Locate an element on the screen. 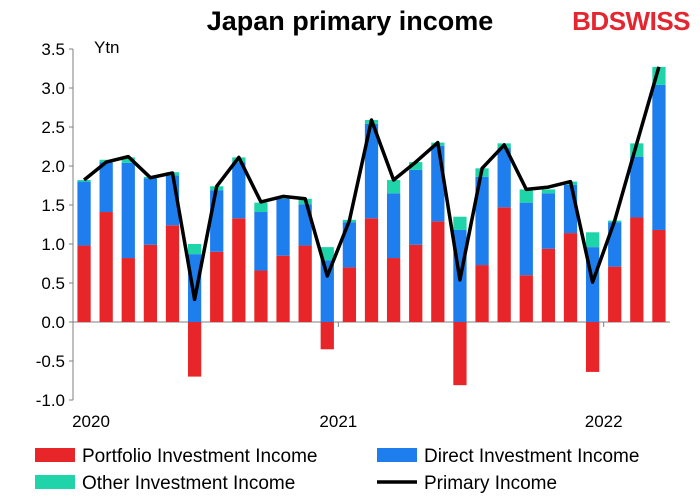 The height and width of the screenshot is (500, 700). y-tick-label: 1.5 is located at coordinates (53, 205).